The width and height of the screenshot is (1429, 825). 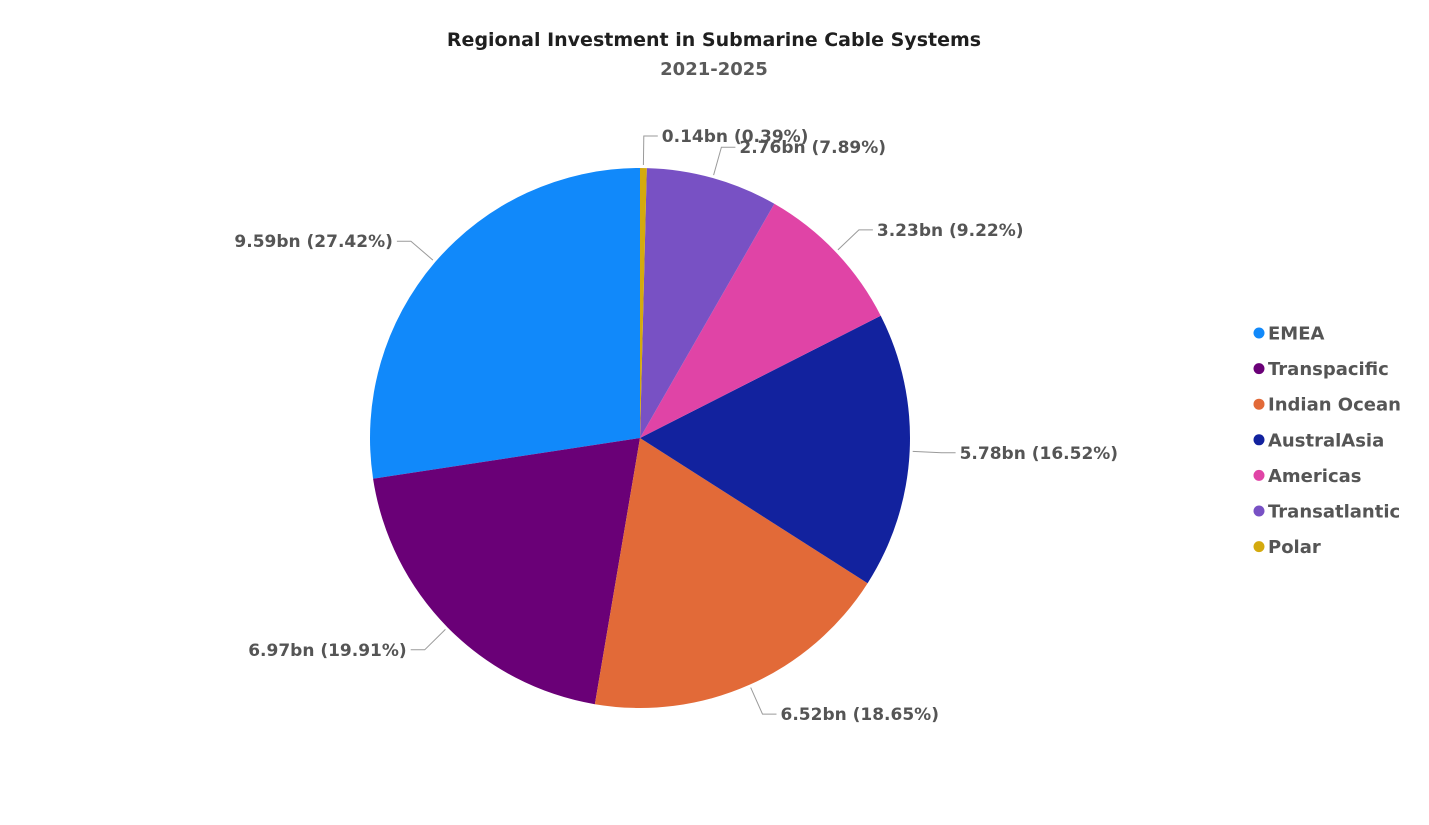 What do you see at coordinates (812, 148) in the screenshot?
I see `data-label-transatlantic: 2.76bn (7.89%)` at bounding box center [812, 148].